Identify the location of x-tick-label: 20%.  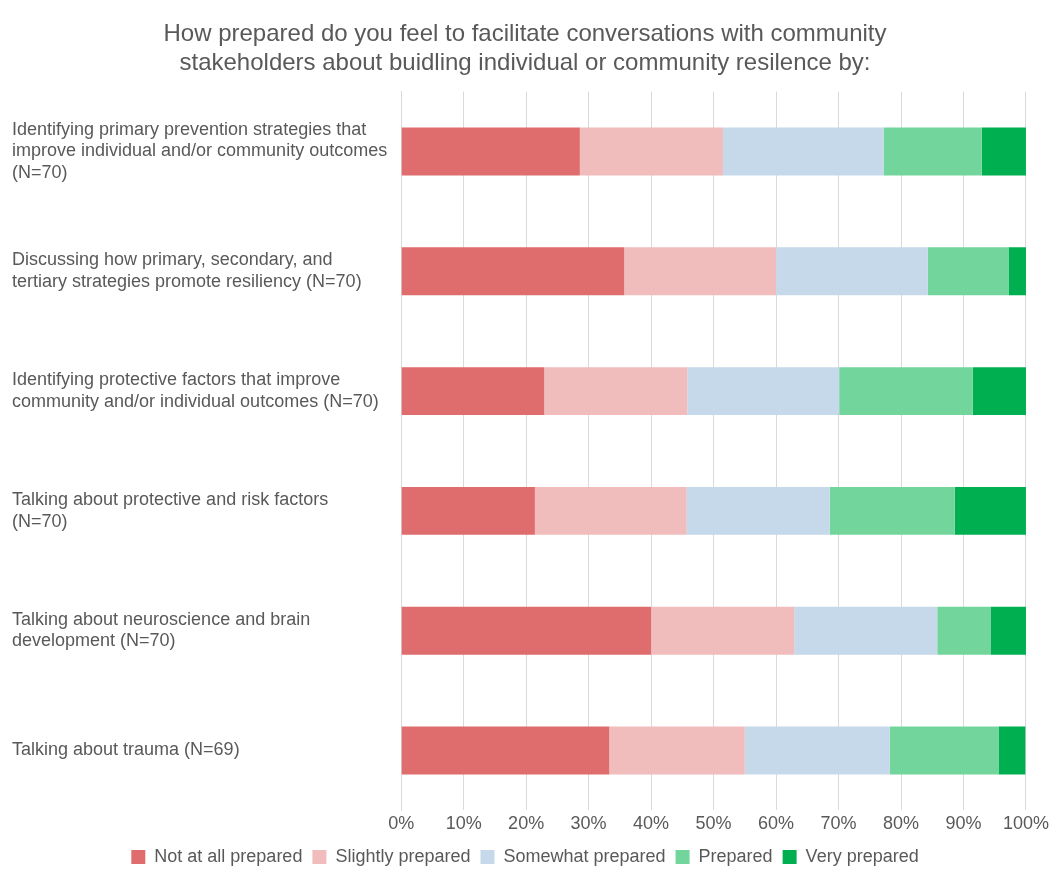
(526, 823).